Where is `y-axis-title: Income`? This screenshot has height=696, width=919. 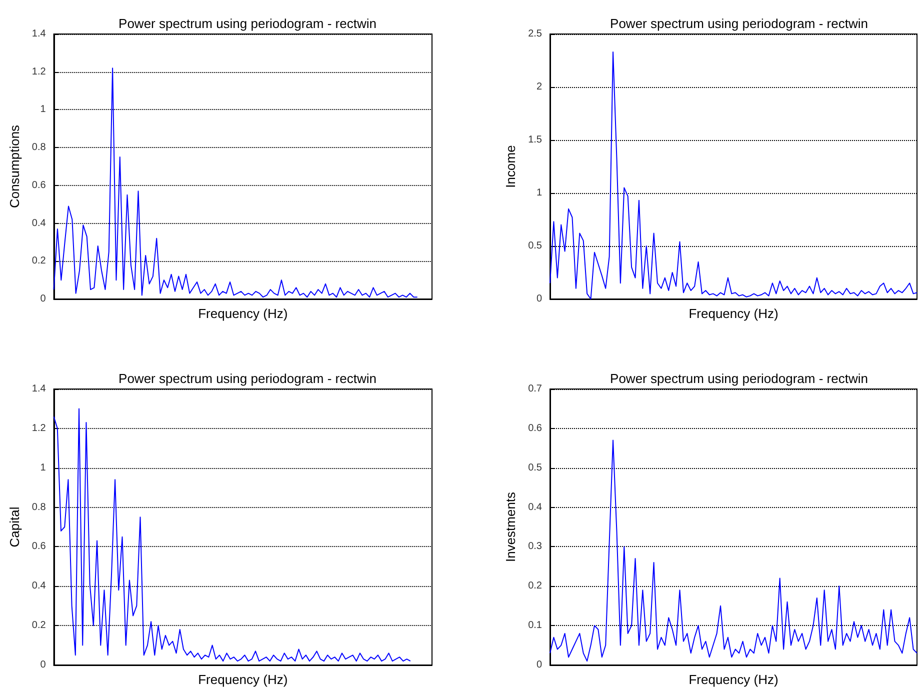
y-axis-title: Income is located at coordinates (510, 166).